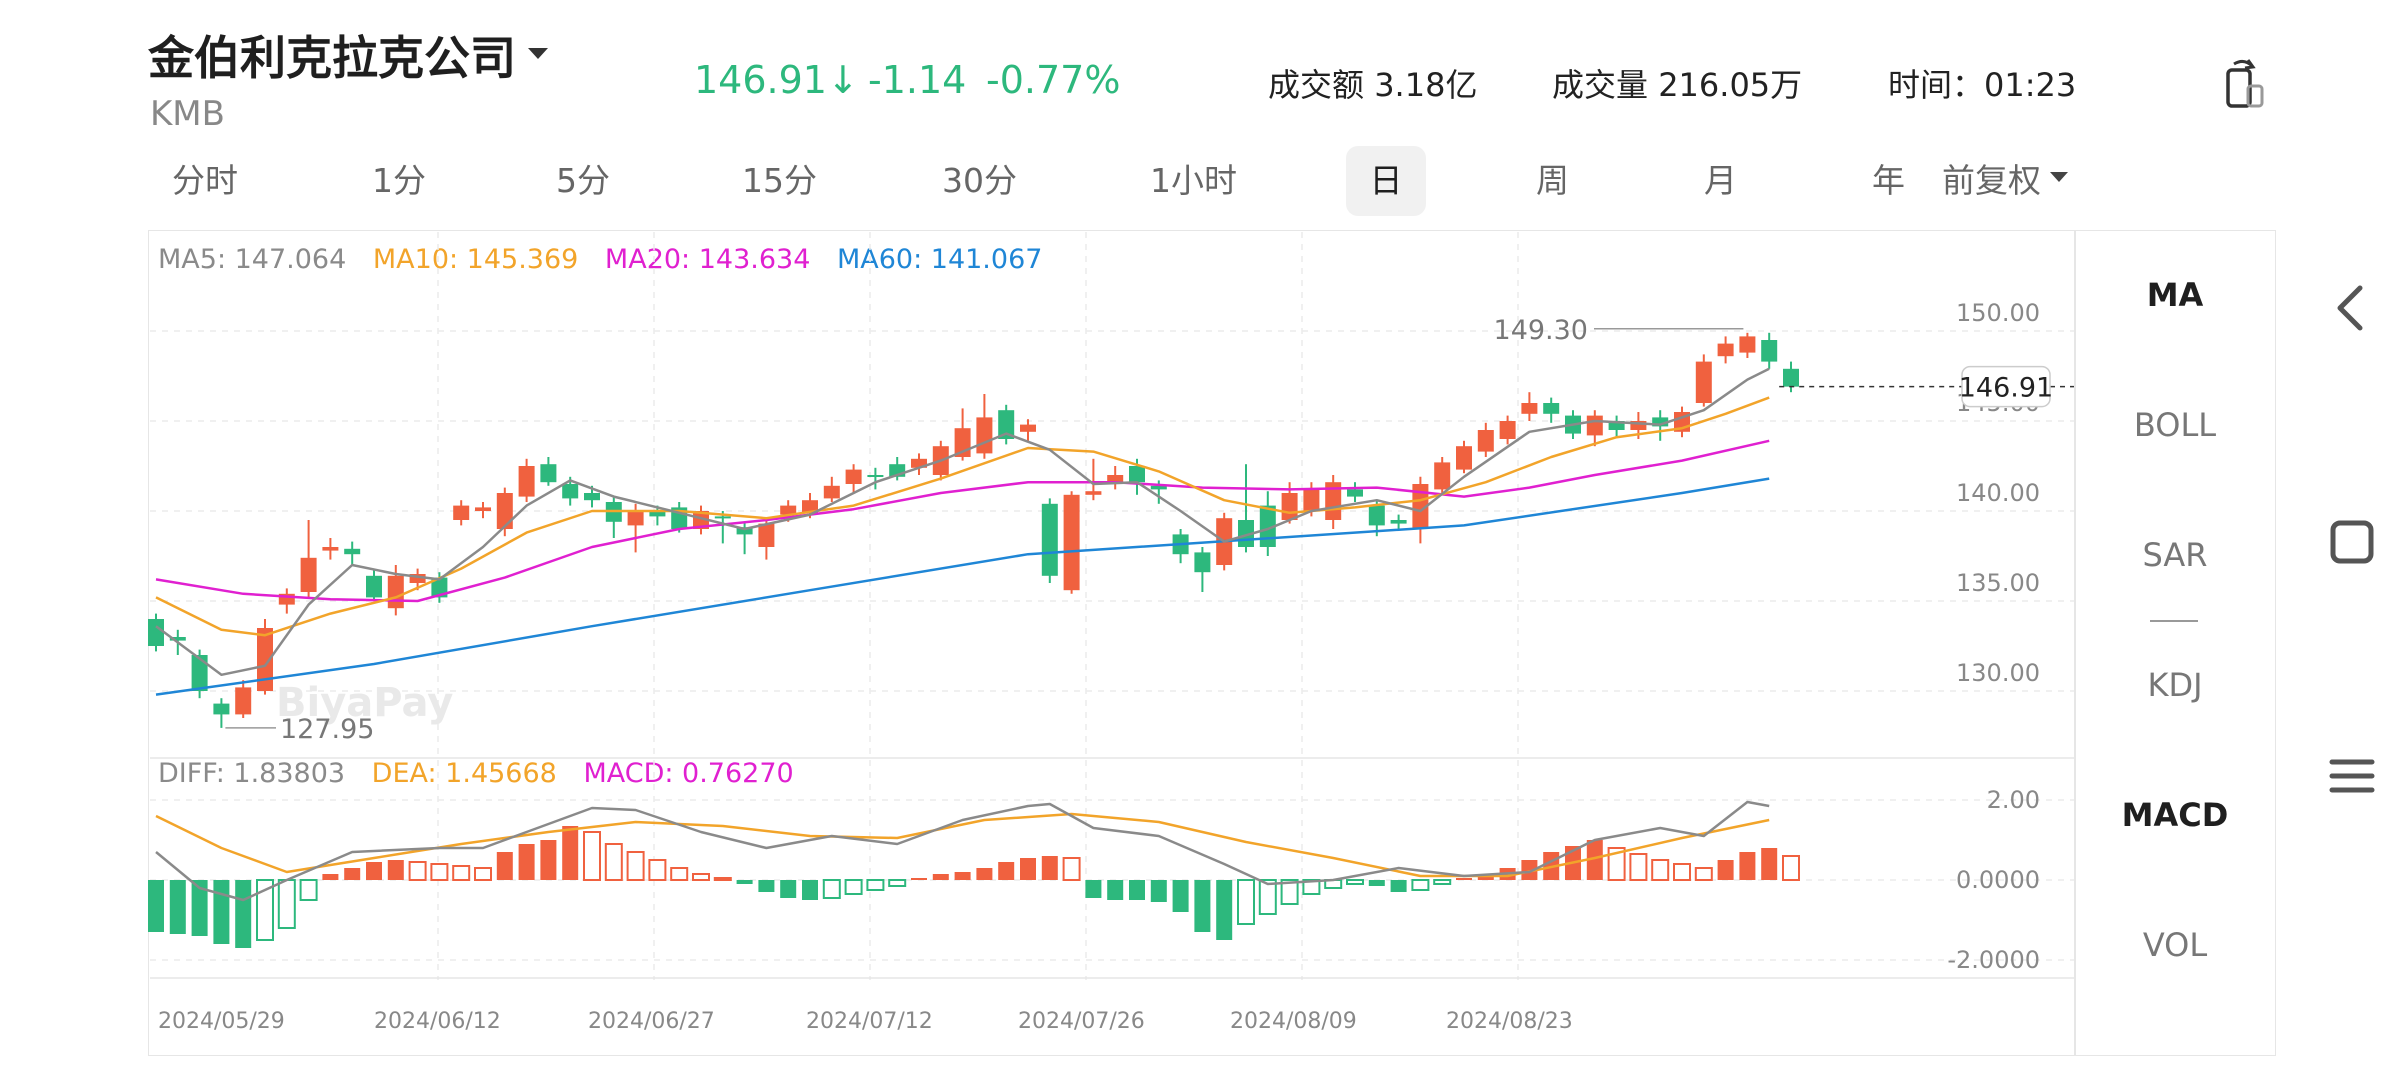 The image size is (2400, 1080). Describe the element at coordinates (2175, 425) in the screenshot. I see `indicator-boll: BOLL` at that location.